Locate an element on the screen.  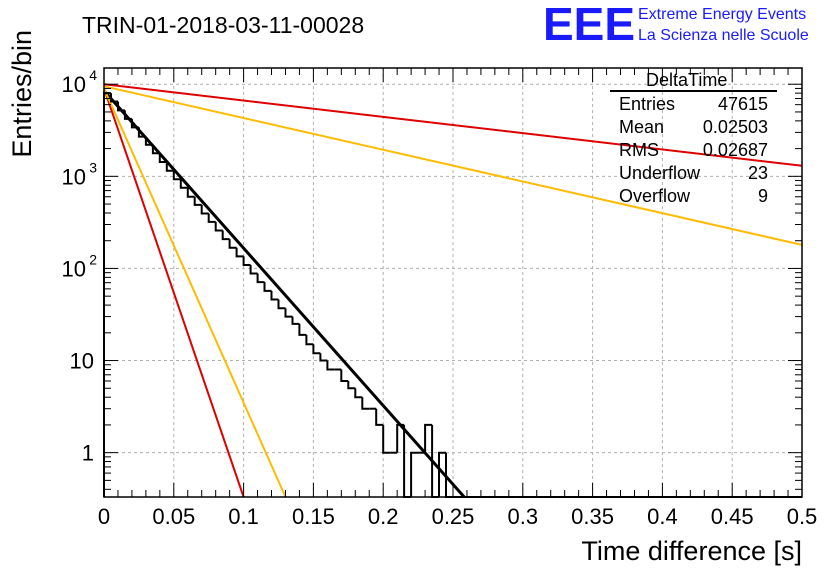
stats-label-overflow: Overflow is located at coordinates (655, 196).